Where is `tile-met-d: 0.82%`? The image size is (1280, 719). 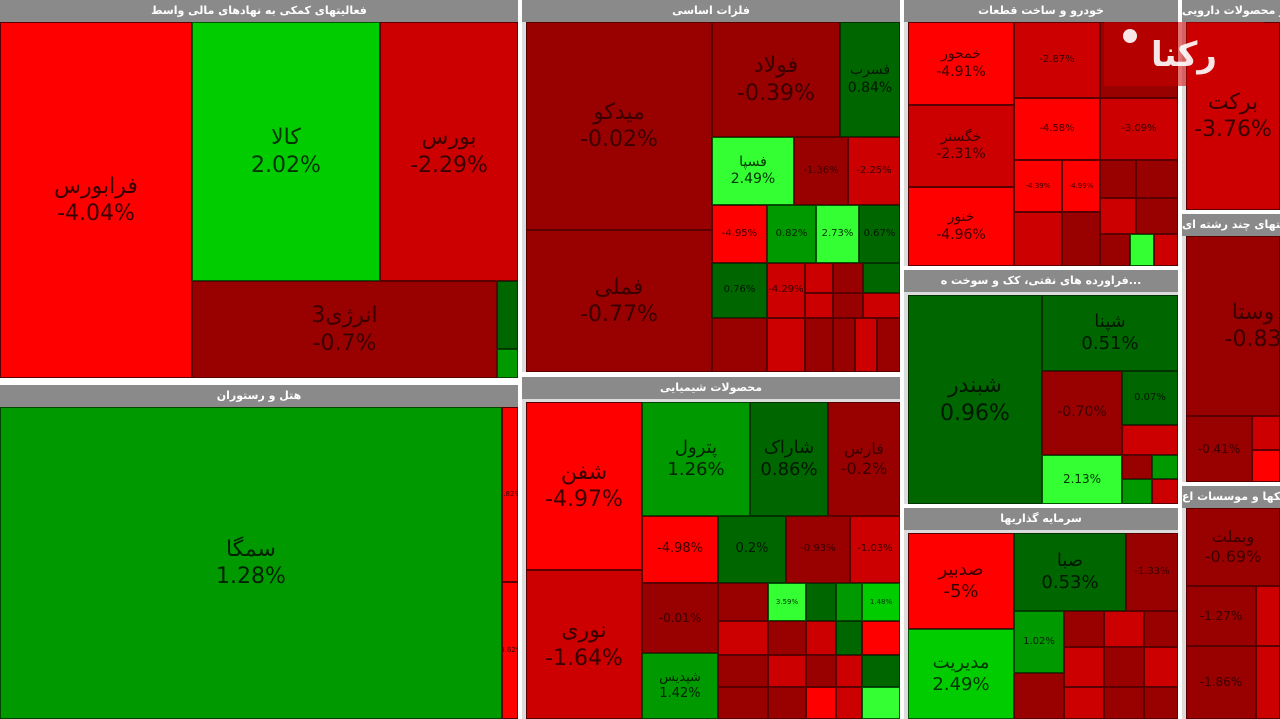
tile-met-d: 0.82% is located at coordinates (791, 234).